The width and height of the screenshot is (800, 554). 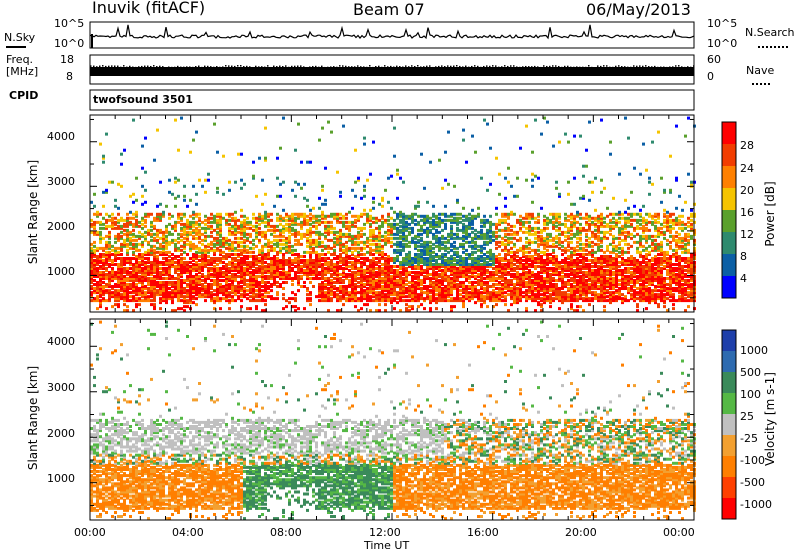 I want to click on station-title: Inuvik (fitACF), so click(x=149, y=8).